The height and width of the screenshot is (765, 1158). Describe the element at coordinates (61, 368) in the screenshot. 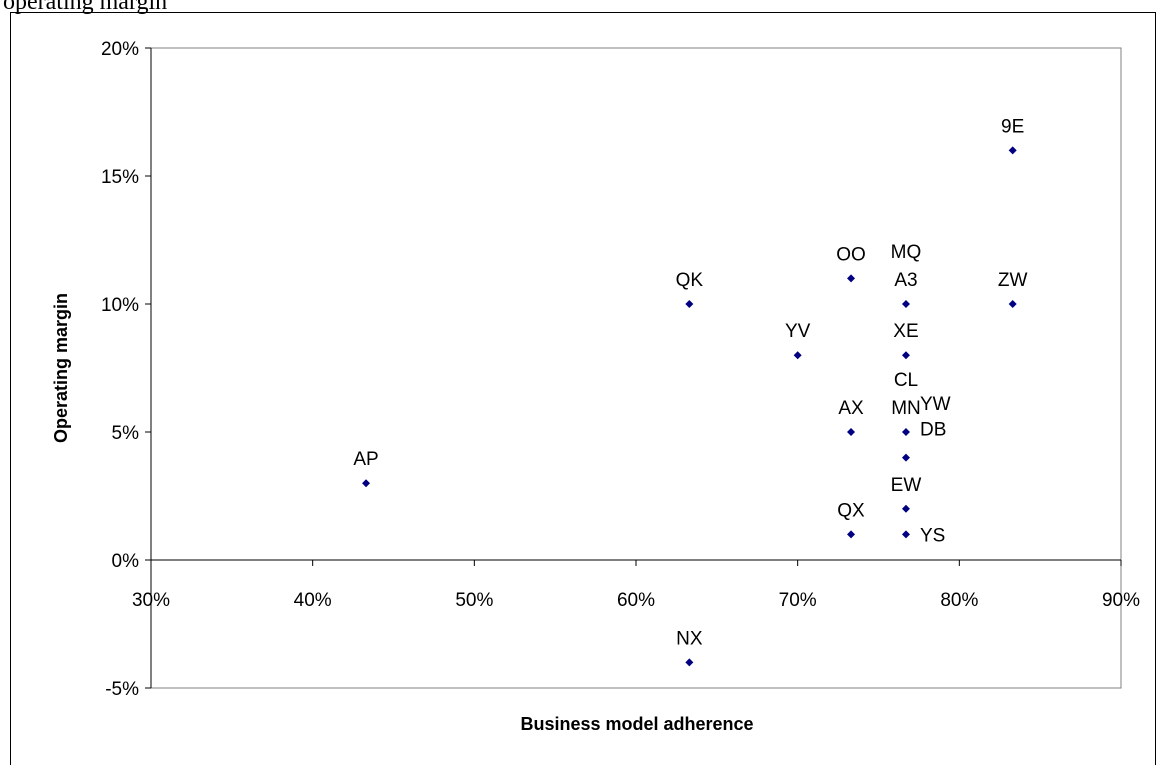

I see `y-axis-title: Operating margin` at that location.